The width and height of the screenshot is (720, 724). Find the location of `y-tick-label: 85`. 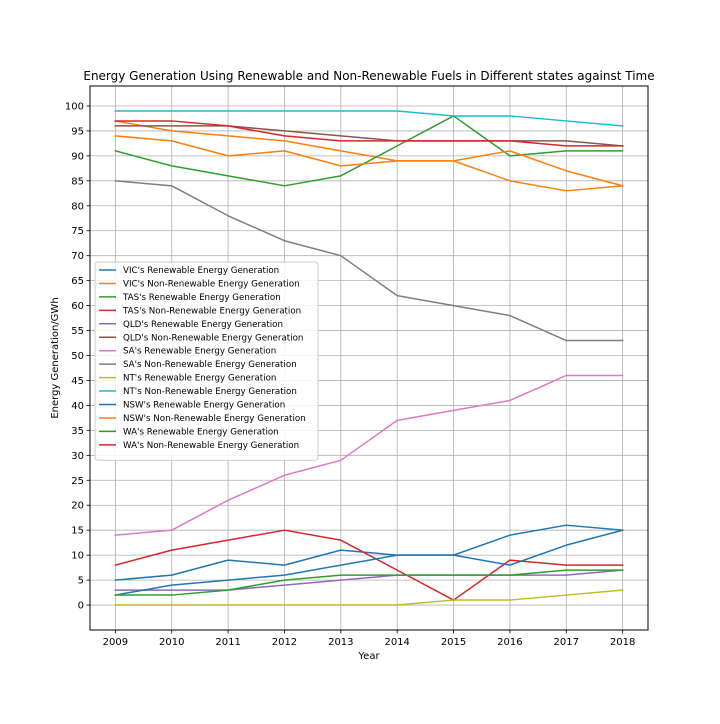

y-tick-label: 85 is located at coordinates (77, 181).